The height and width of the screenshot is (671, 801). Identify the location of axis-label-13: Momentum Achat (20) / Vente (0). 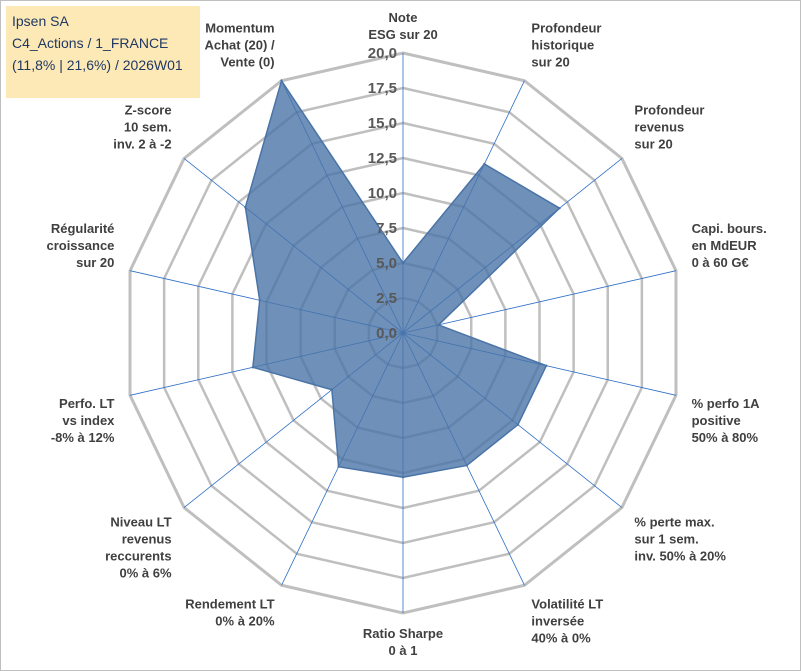
(239, 44).